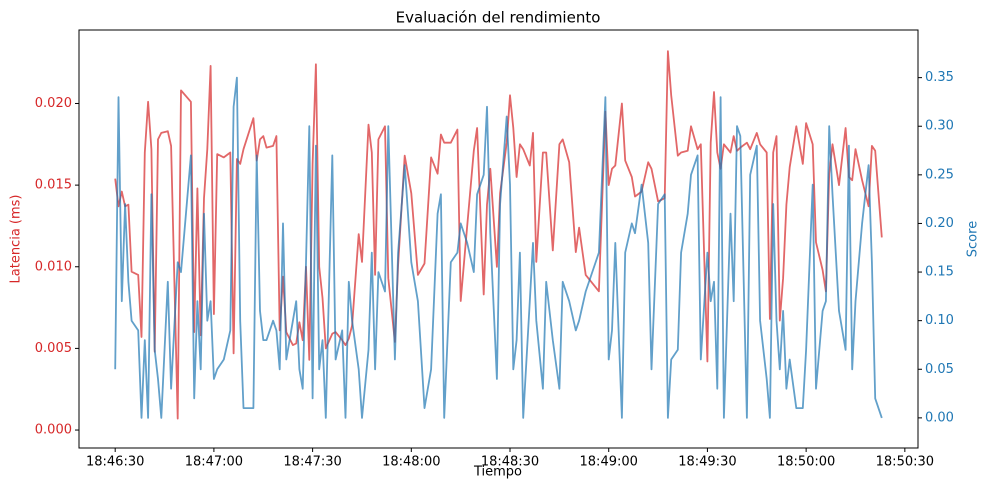 The width and height of the screenshot is (989, 490). What do you see at coordinates (939, 272) in the screenshot?
I see `y2-tick-label: 0.15` at bounding box center [939, 272].